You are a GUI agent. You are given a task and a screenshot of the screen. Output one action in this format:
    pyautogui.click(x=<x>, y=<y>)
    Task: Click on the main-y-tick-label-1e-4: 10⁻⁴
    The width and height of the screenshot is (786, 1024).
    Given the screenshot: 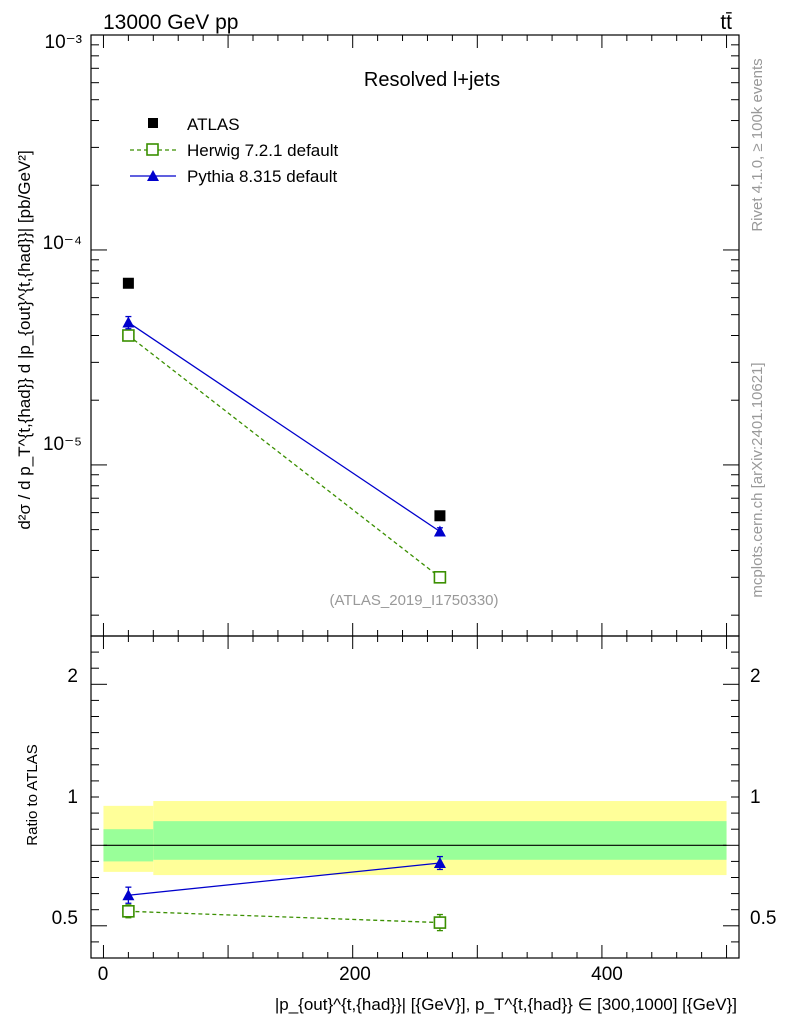 What is the action you would take?
    pyautogui.click(x=62, y=243)
    